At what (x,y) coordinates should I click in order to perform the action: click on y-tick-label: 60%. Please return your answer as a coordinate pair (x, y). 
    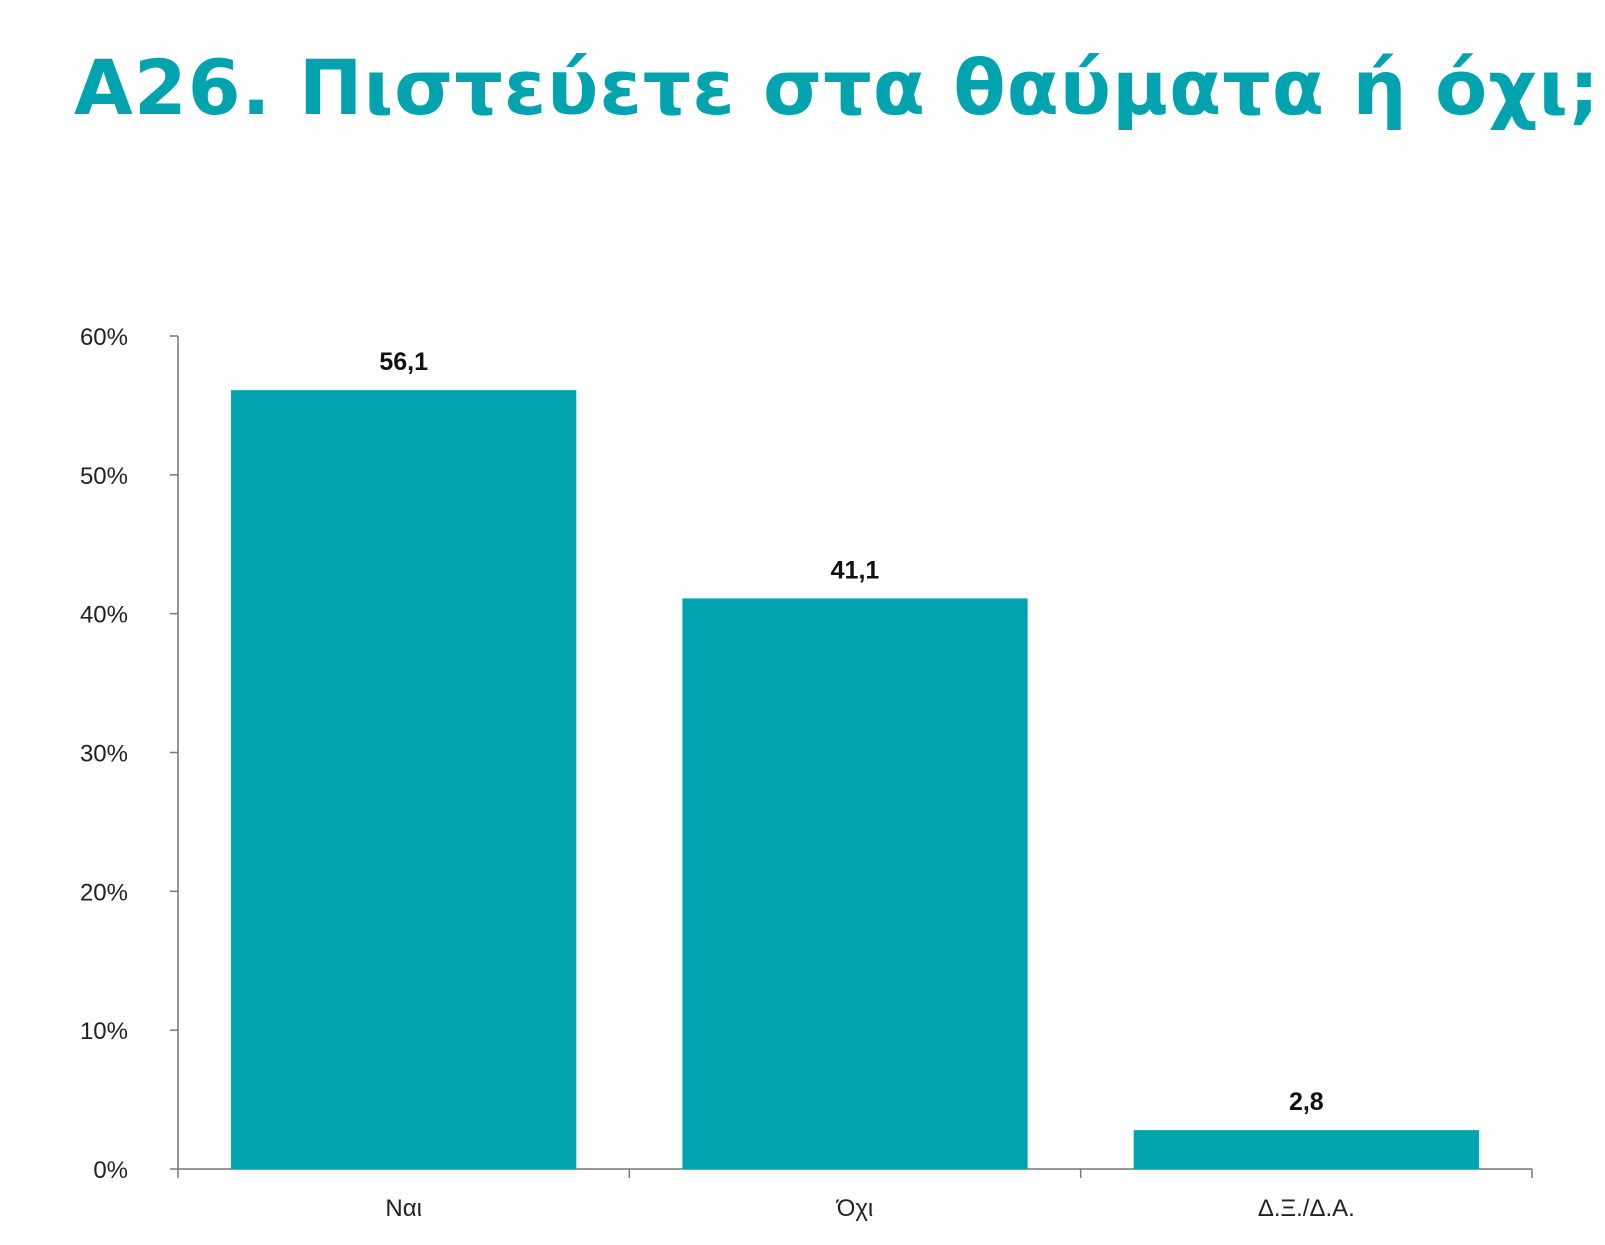
    Looking at the image, I should click on (104, 337).